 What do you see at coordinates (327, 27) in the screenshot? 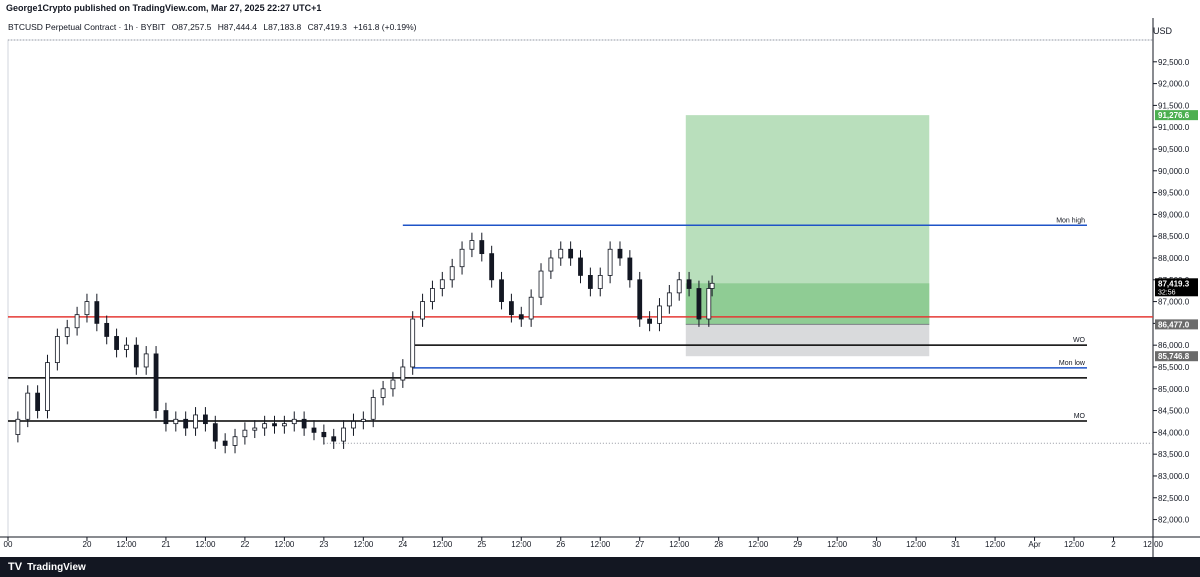
I see `legend-close: C87,419.3` at bounding box center [327, 27].